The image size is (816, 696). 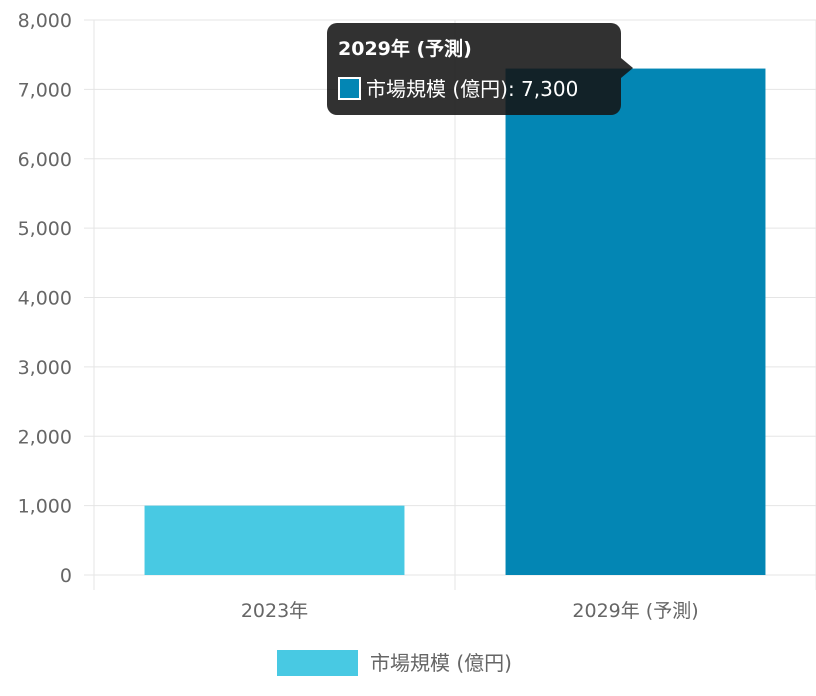 I want to click on tooltip-title: 2029年 (予測), so click(x=405, y=48).